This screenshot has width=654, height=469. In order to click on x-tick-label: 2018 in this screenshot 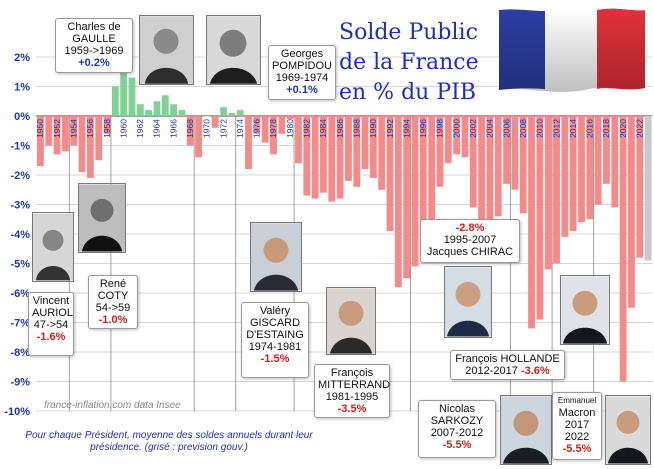, I will do `click(606, 128)`.